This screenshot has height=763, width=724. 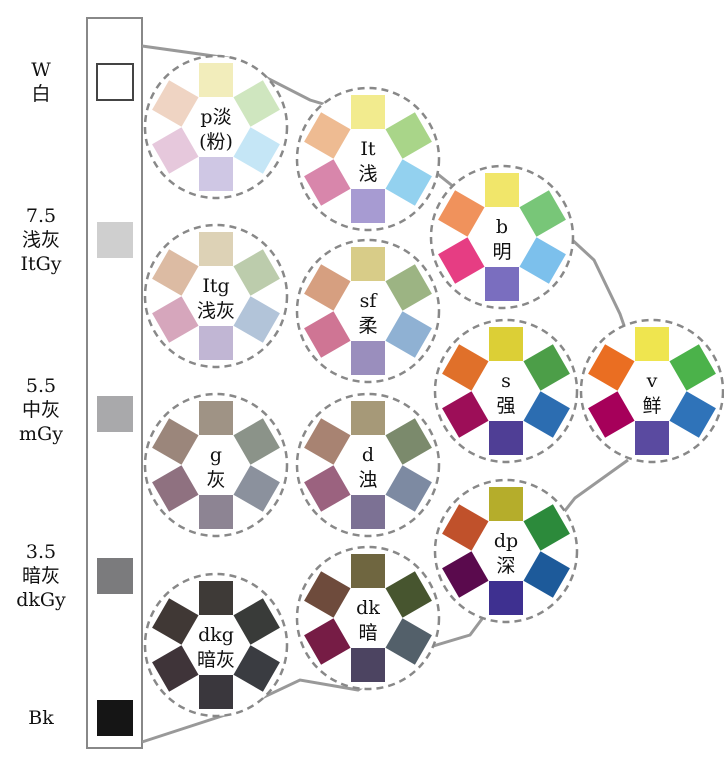 I want to click on tone-code: sf, so click(x=369, y=301).